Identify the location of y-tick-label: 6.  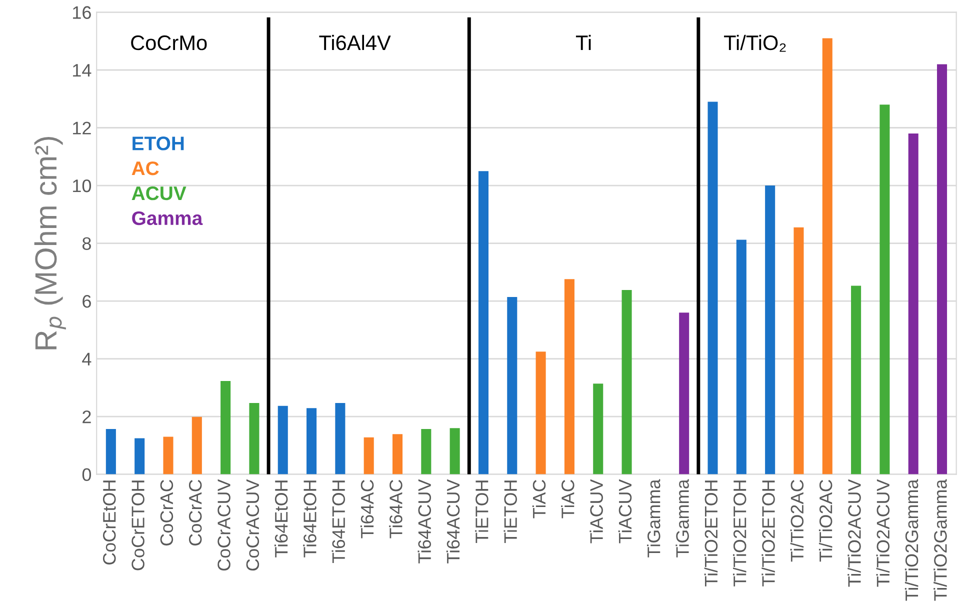
(86, 301).